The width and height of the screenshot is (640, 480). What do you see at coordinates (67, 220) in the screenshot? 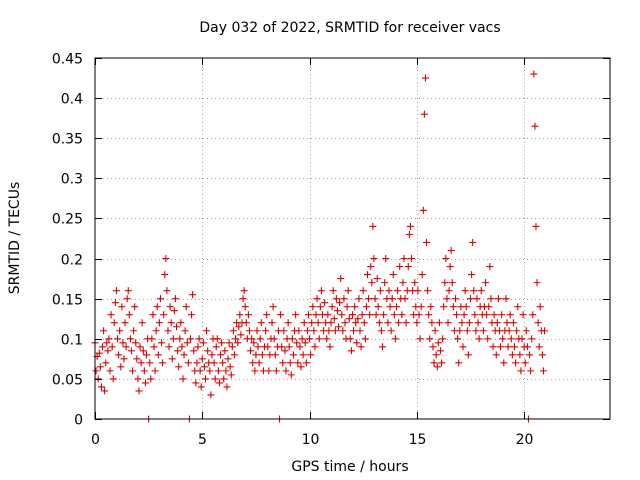
I see `y-tick-label: 0.25` at bounding box center [67, 220].